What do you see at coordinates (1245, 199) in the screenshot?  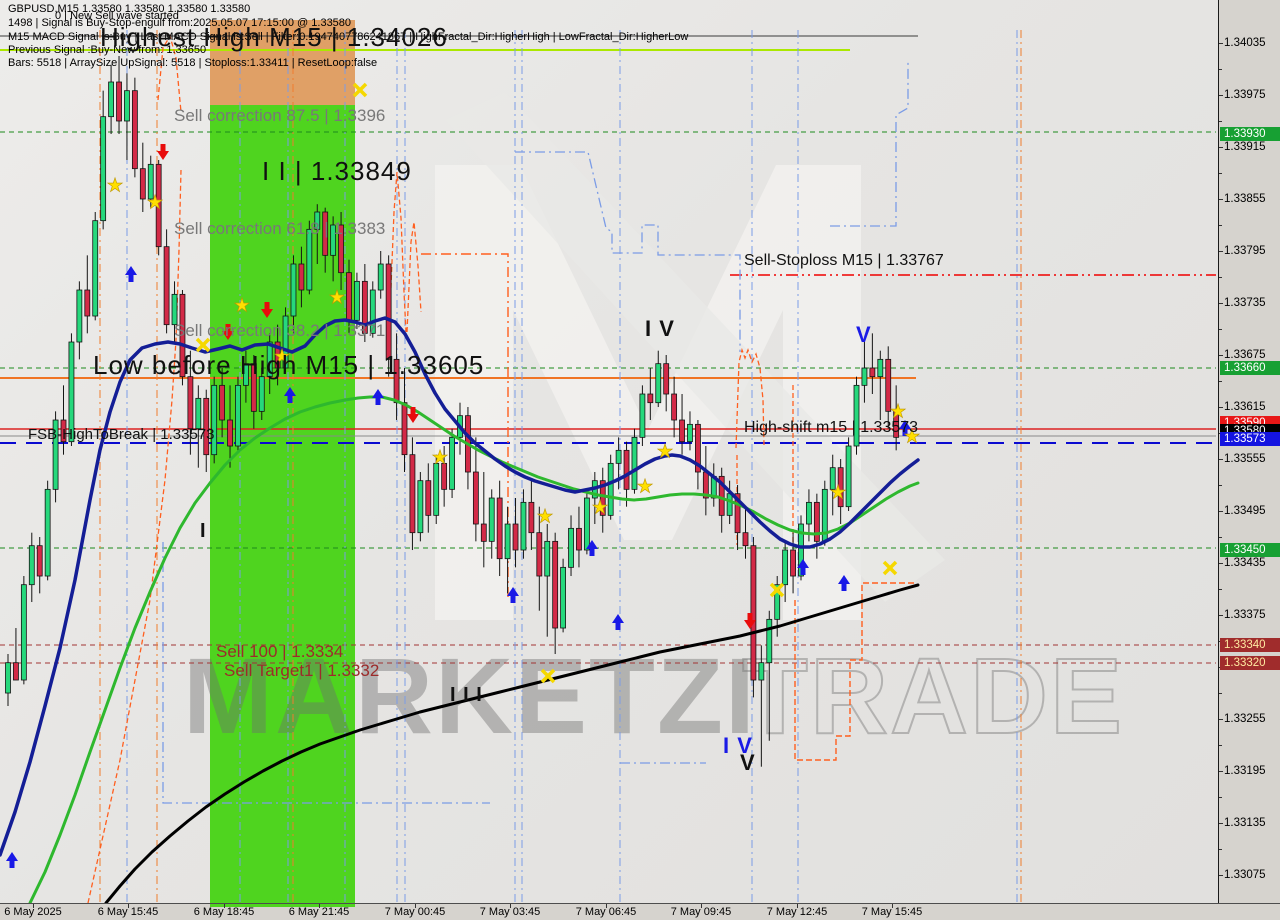 I see `price-label: 1.33855` at bounding box center [1245, 199].